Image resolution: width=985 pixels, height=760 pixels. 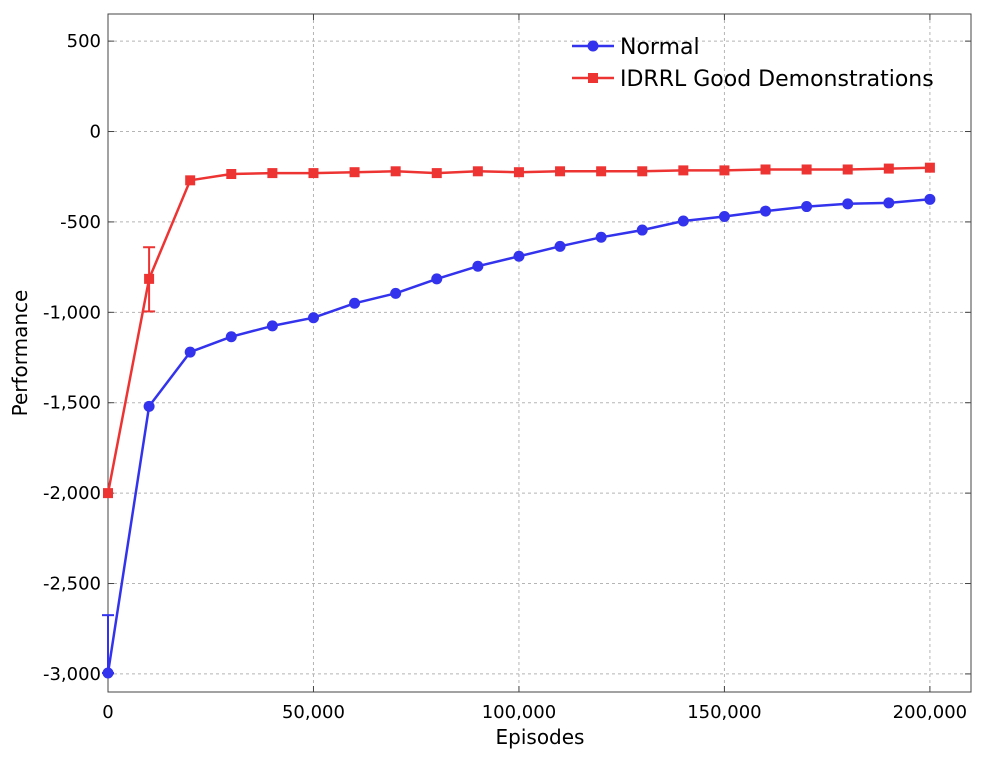 What do you see at coordinates (753, 63) in the screenshot?
I see `legend: Normal IDRRL Good Demonstrations` at bounding box center [753, 63].